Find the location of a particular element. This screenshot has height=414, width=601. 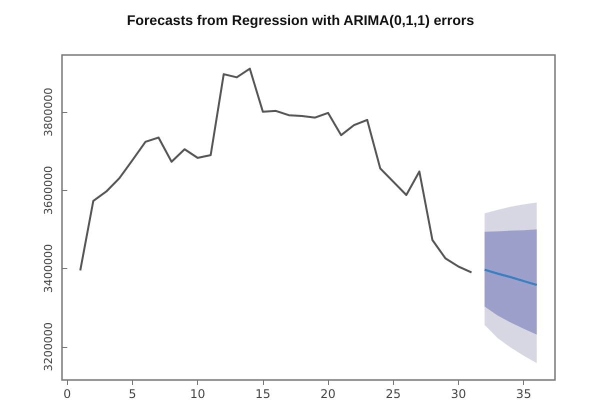

y-tick-label: 3600000 is located at coordinates (48, 190).